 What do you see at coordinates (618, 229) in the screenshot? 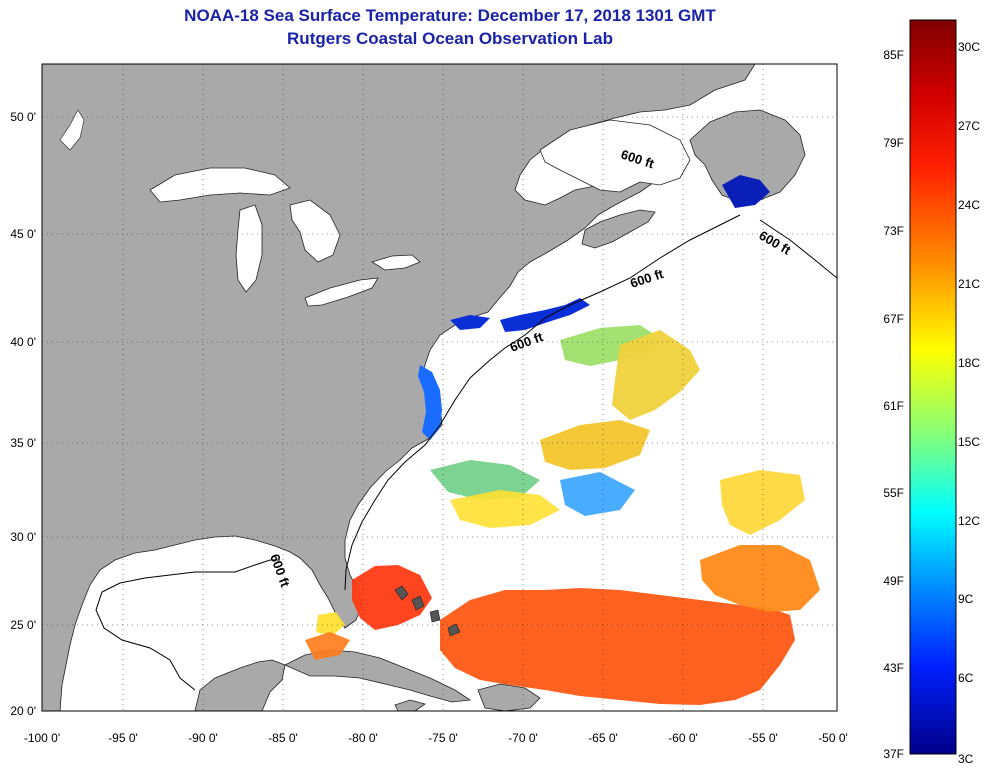
I see `land-nova-scotia` at bounding box center [618, 229].